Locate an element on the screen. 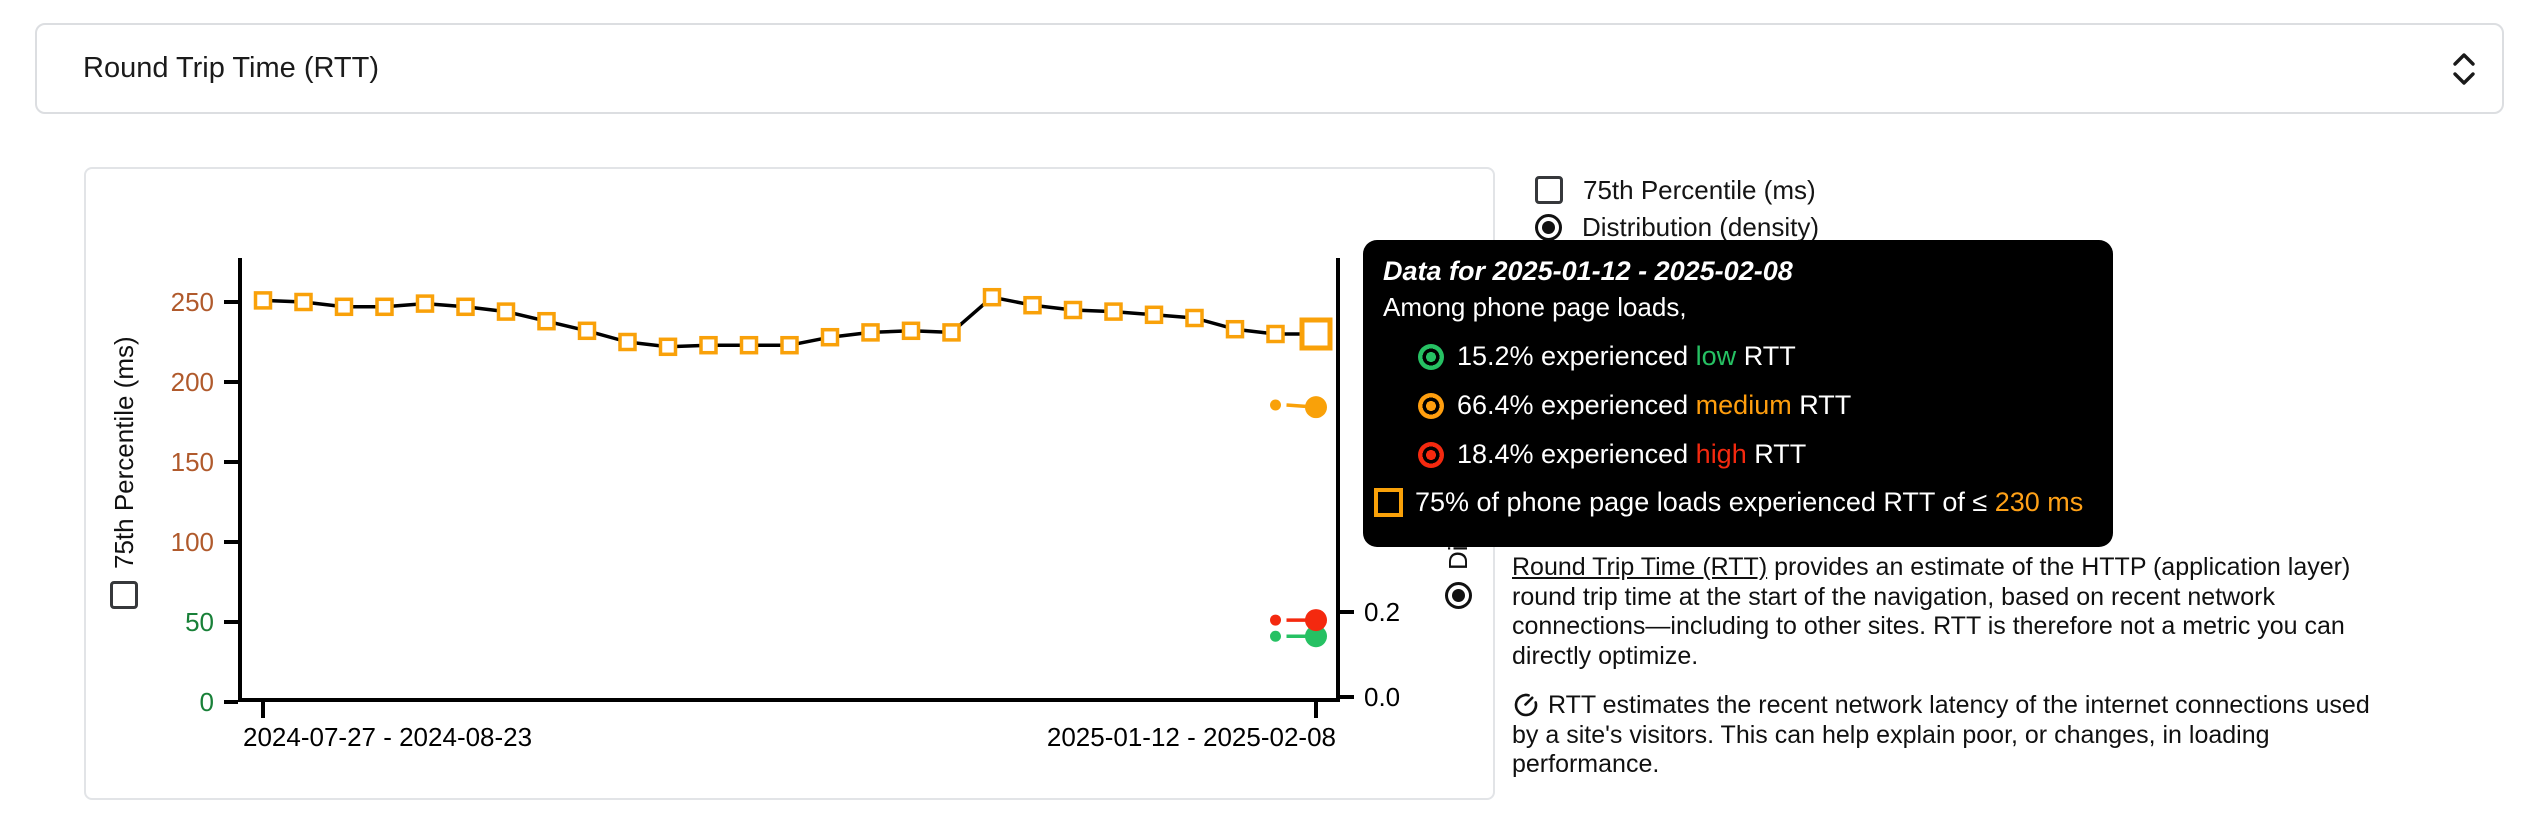 The height and width of the screenshot is (836, 2540). legend-distribution-label: Distribution (density) is located at coordinates (1700, 226).